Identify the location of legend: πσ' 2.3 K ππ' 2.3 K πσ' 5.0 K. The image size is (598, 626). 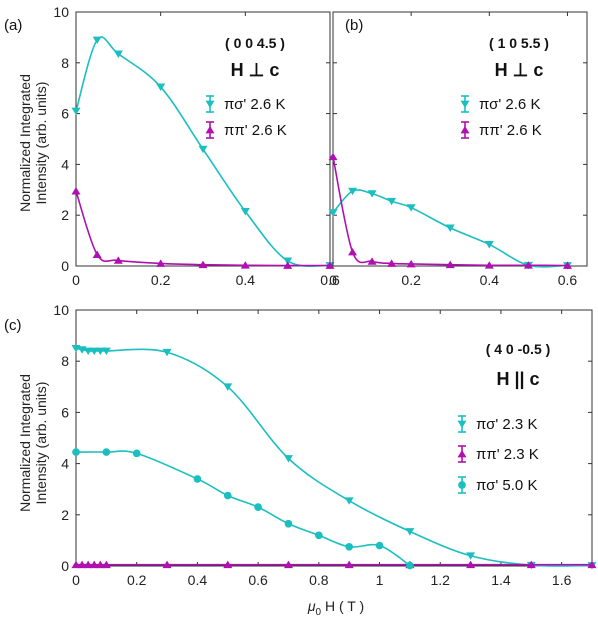
(498, 454).